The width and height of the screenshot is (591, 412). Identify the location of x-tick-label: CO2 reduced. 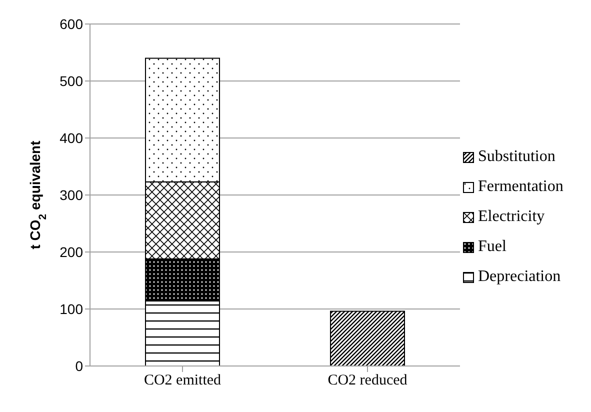
(368, 380).